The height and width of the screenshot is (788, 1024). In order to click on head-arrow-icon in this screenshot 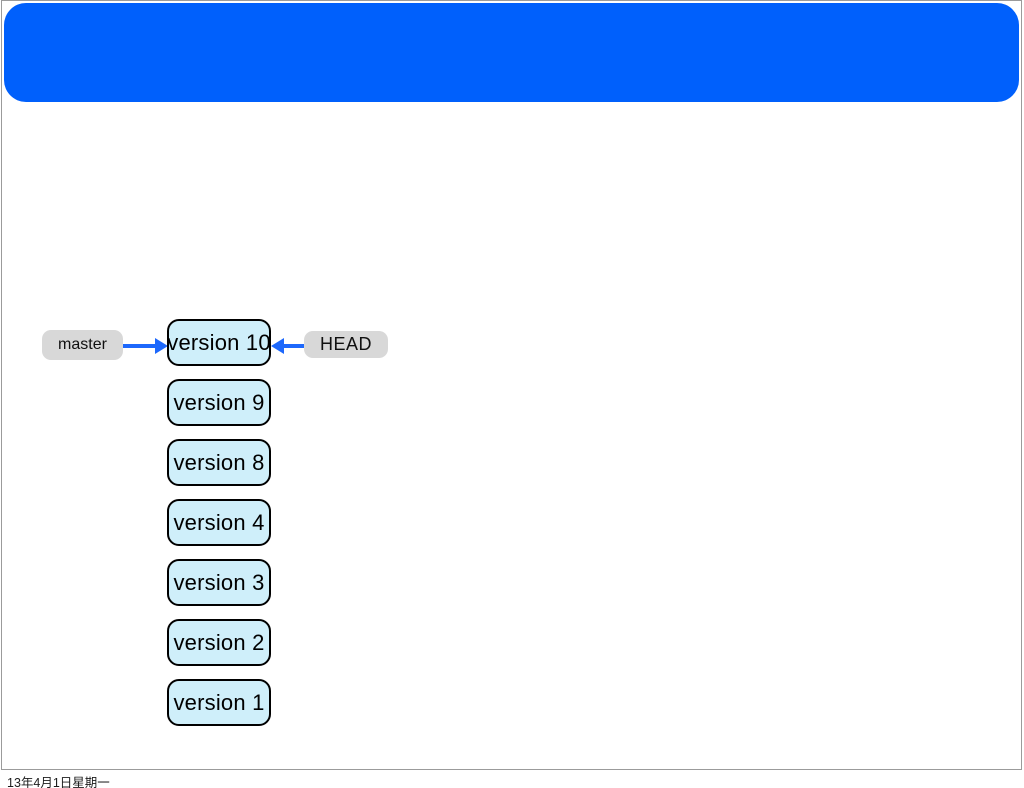, I will do `click(287, 346)`.